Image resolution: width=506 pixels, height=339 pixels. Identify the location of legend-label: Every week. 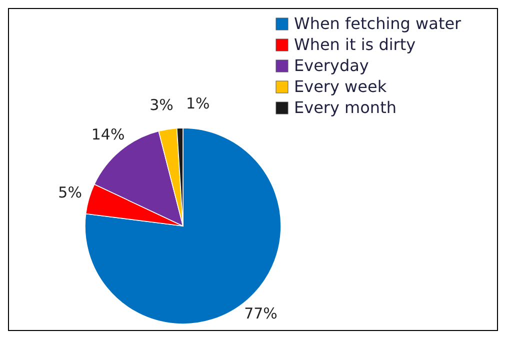
(341, 86).